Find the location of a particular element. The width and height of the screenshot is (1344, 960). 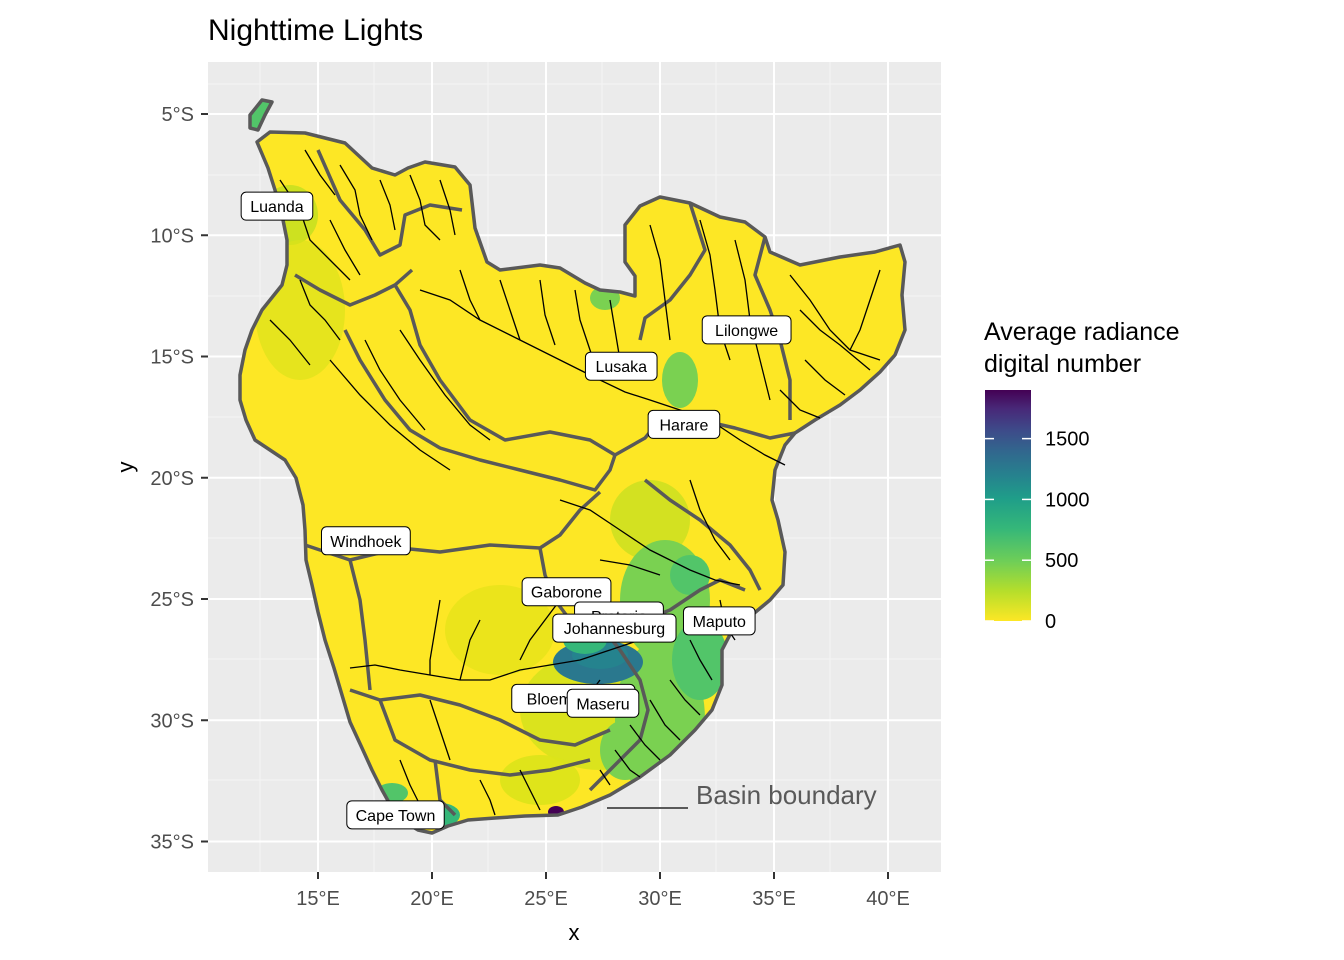

annotation-text: Basin boundary is located at coordinates (786, 795).